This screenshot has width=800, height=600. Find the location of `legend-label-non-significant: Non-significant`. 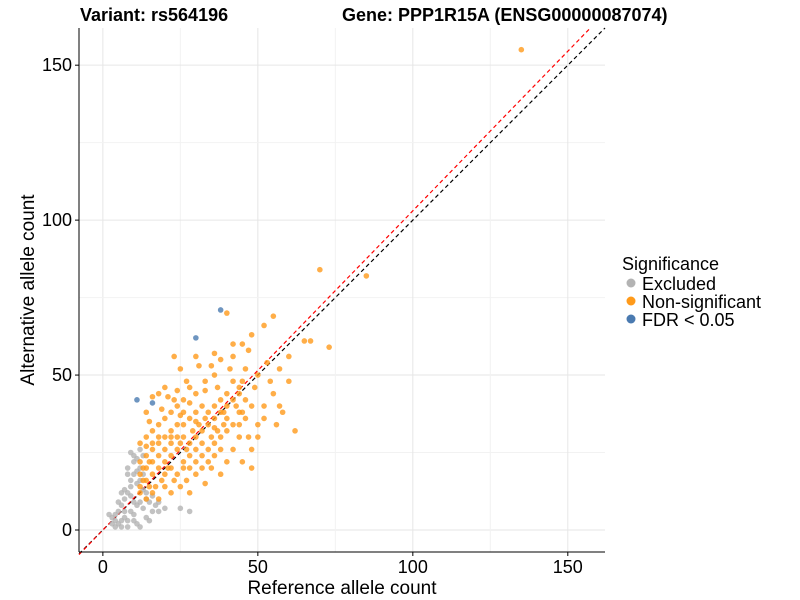

legend-label-non-significant: Non-significant is located at coordinates (701, 302).